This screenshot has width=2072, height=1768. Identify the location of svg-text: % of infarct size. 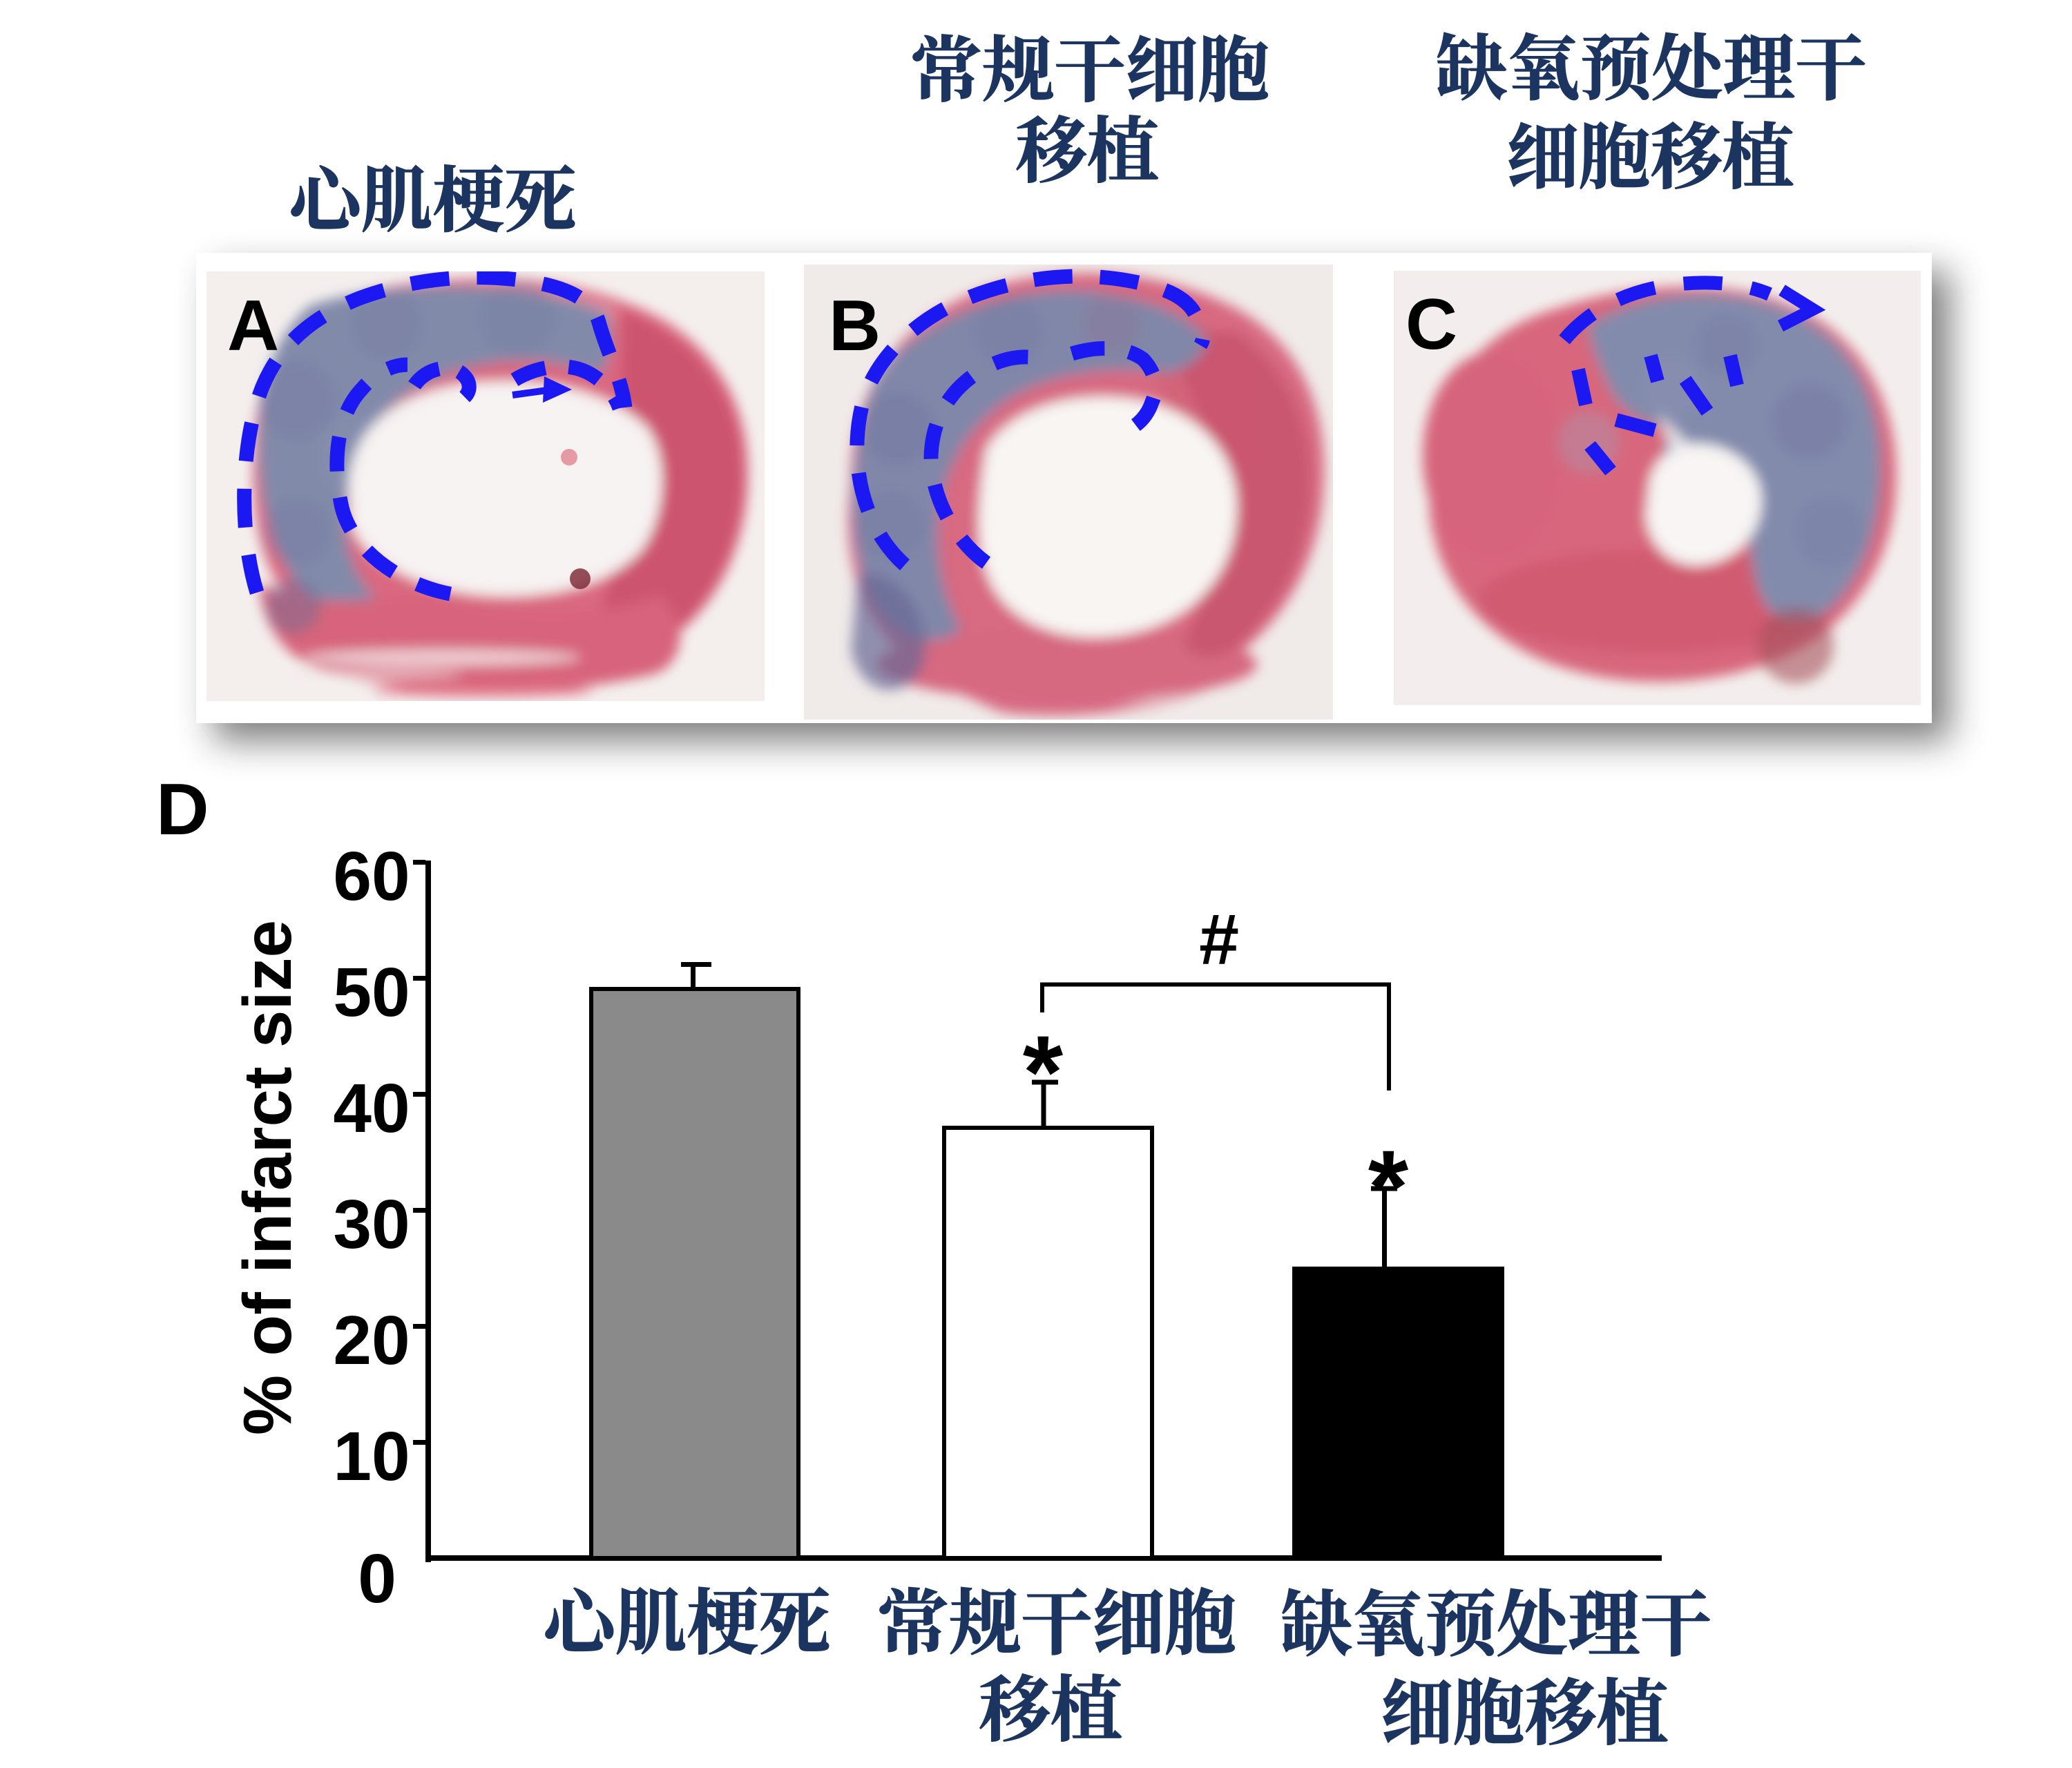
(267, 1177).